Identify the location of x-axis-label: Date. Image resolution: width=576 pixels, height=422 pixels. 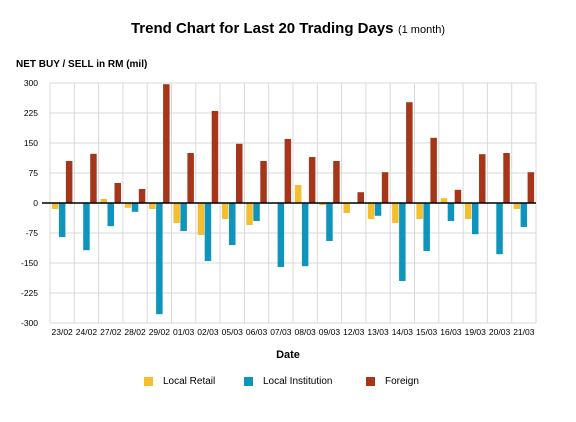
(288, 355).